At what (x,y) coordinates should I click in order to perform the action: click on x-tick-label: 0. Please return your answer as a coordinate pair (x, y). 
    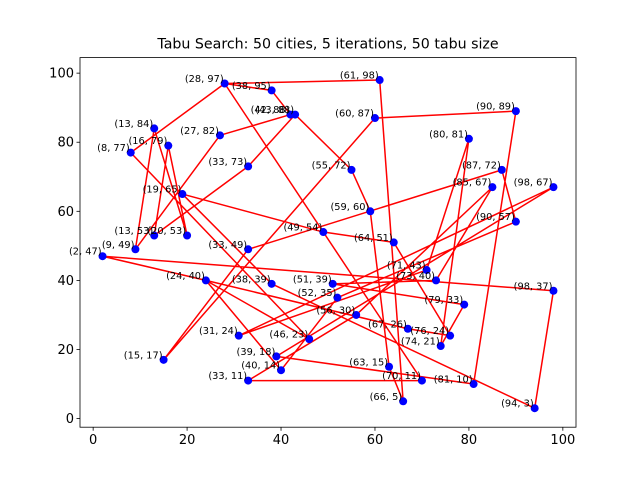
    Looking at the image, I should click on (93, 440).